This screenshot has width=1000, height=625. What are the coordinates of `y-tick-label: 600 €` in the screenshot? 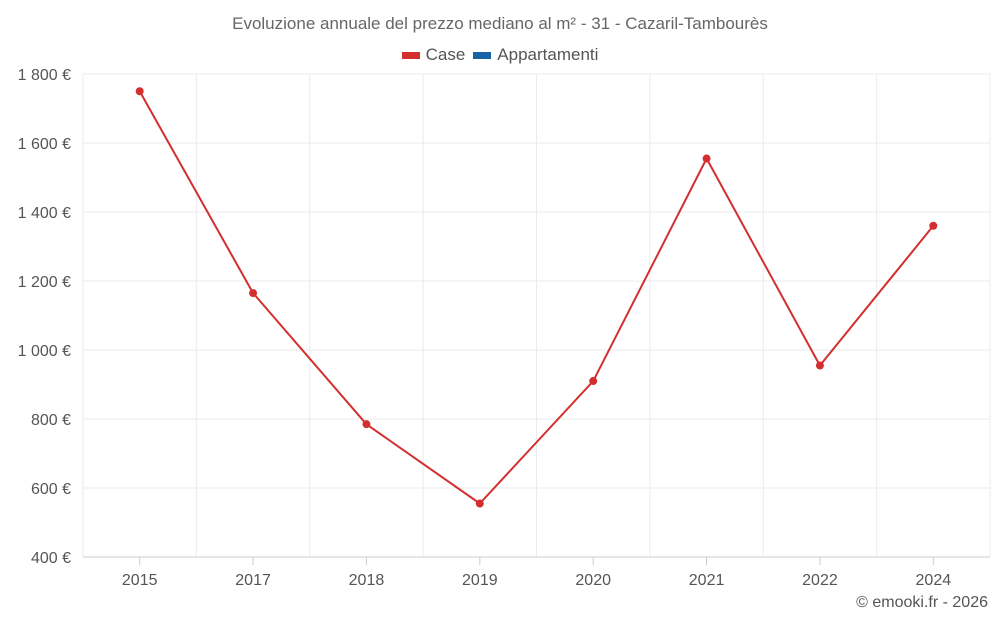 It's located at (51, 489).